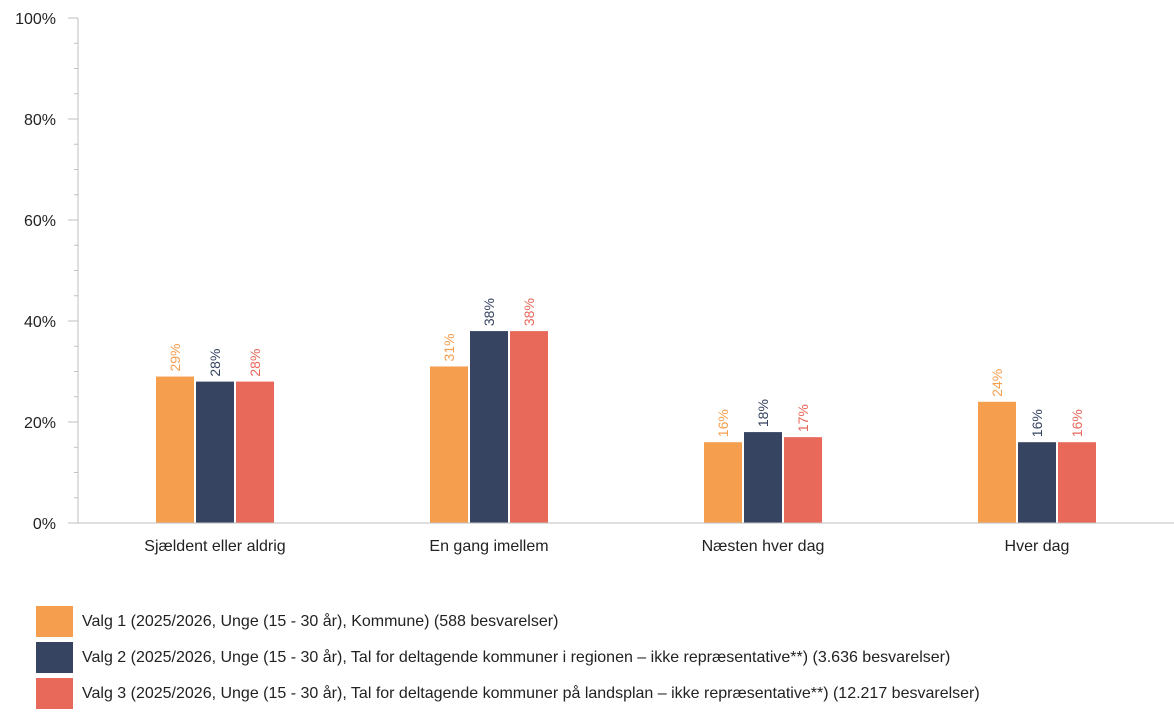 The width and height of the screenshot is (1174, 714). Describe the element at coordinates (40, 221) in the screenshot. I see `y-tick-label: 60%` at that location.